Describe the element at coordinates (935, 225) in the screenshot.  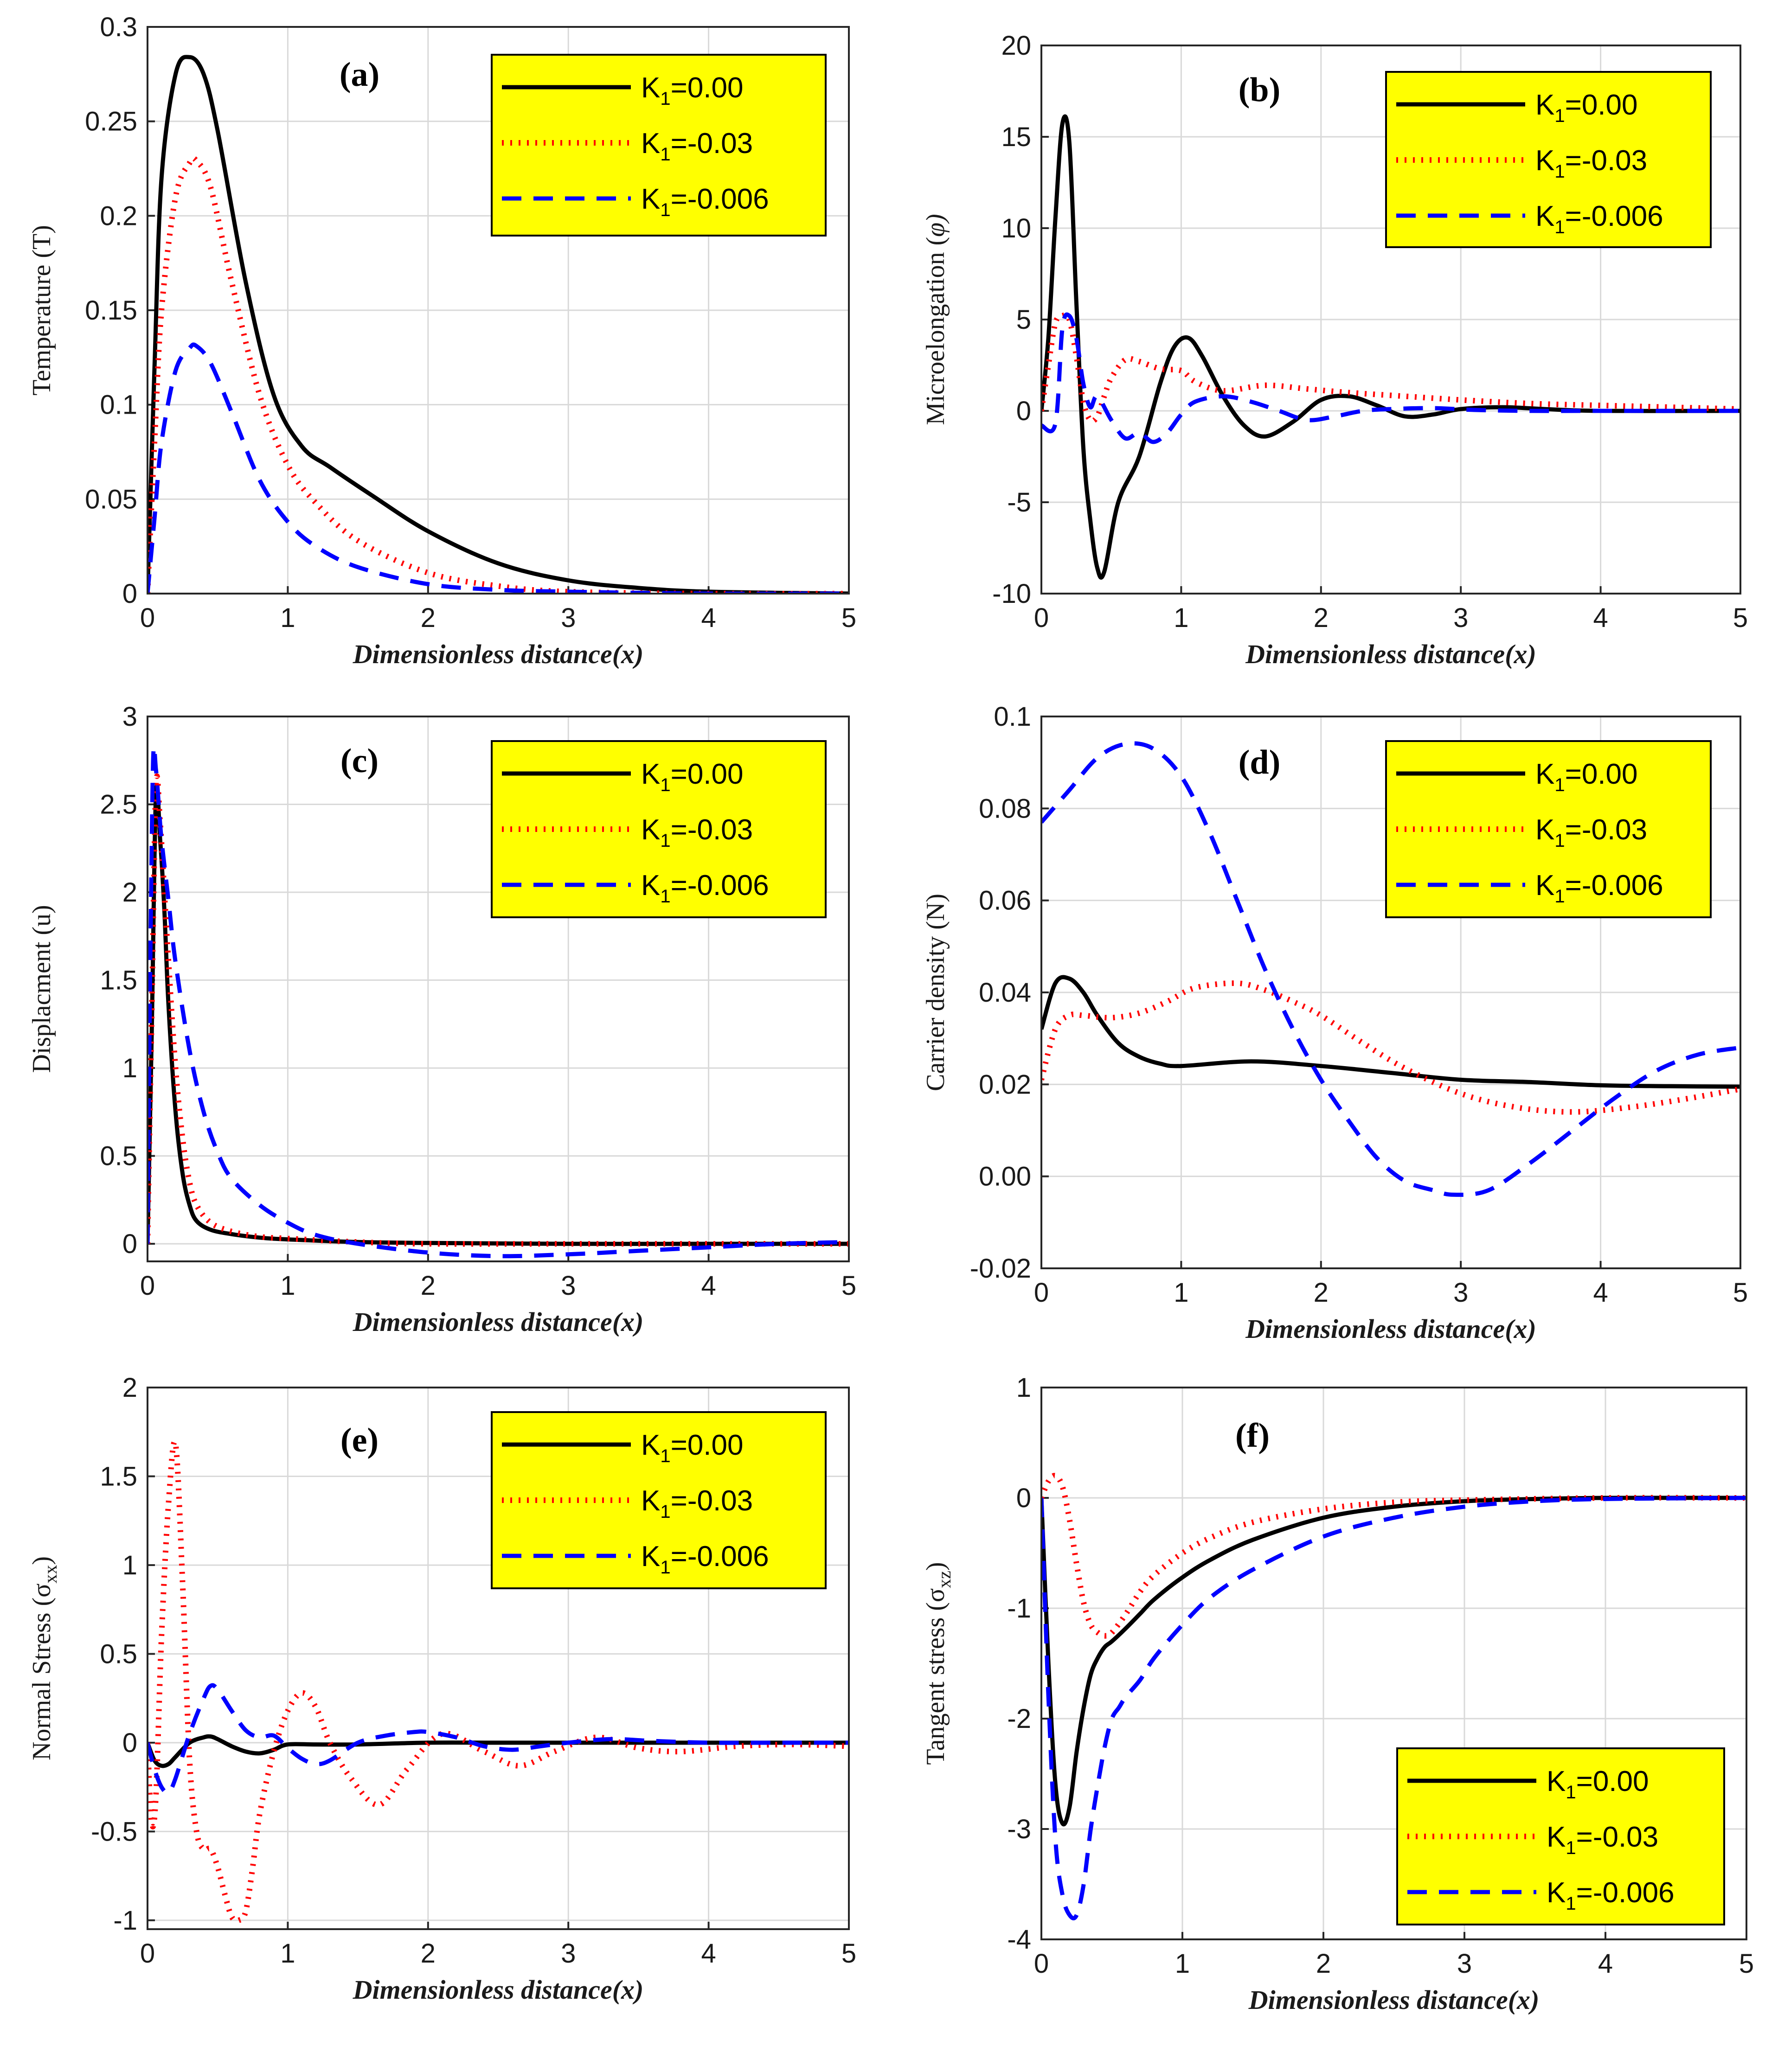
I see `y-axis-label-tail: φ)` at that location.